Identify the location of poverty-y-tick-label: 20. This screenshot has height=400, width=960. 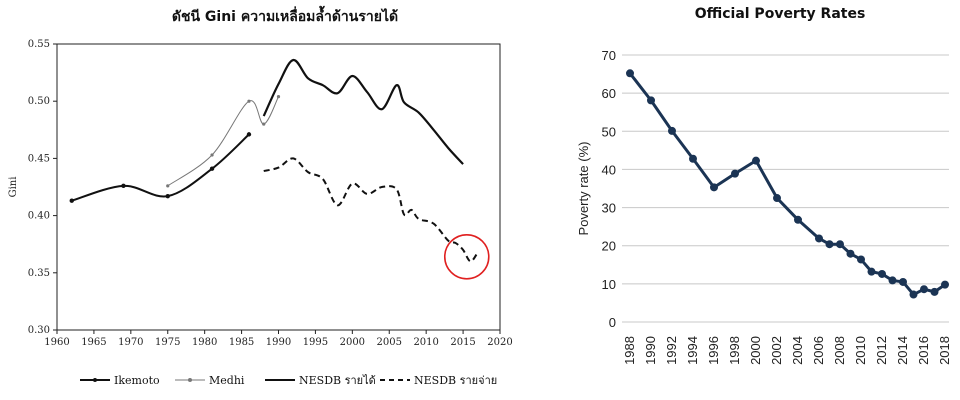
(609, 246).